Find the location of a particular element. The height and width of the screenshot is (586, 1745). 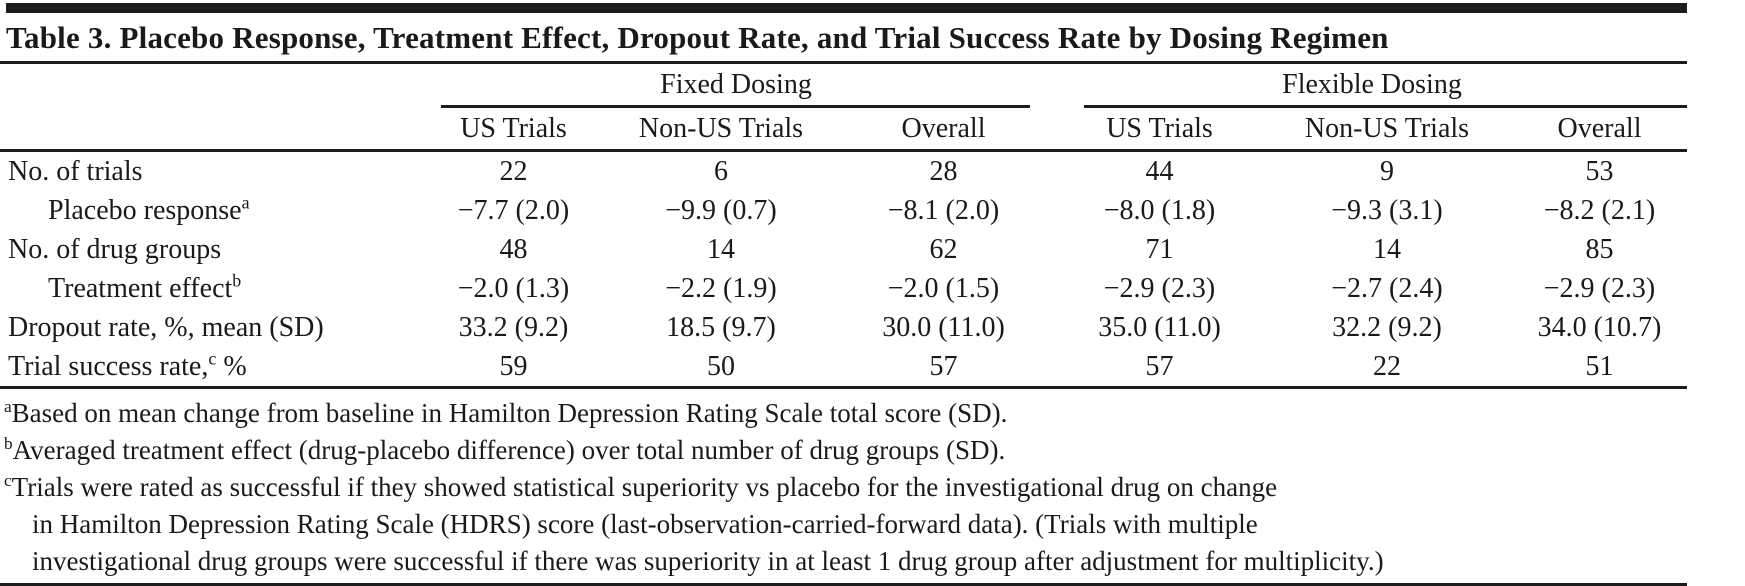

row-label-text: No. of trials is located at coordinates (75, 171).